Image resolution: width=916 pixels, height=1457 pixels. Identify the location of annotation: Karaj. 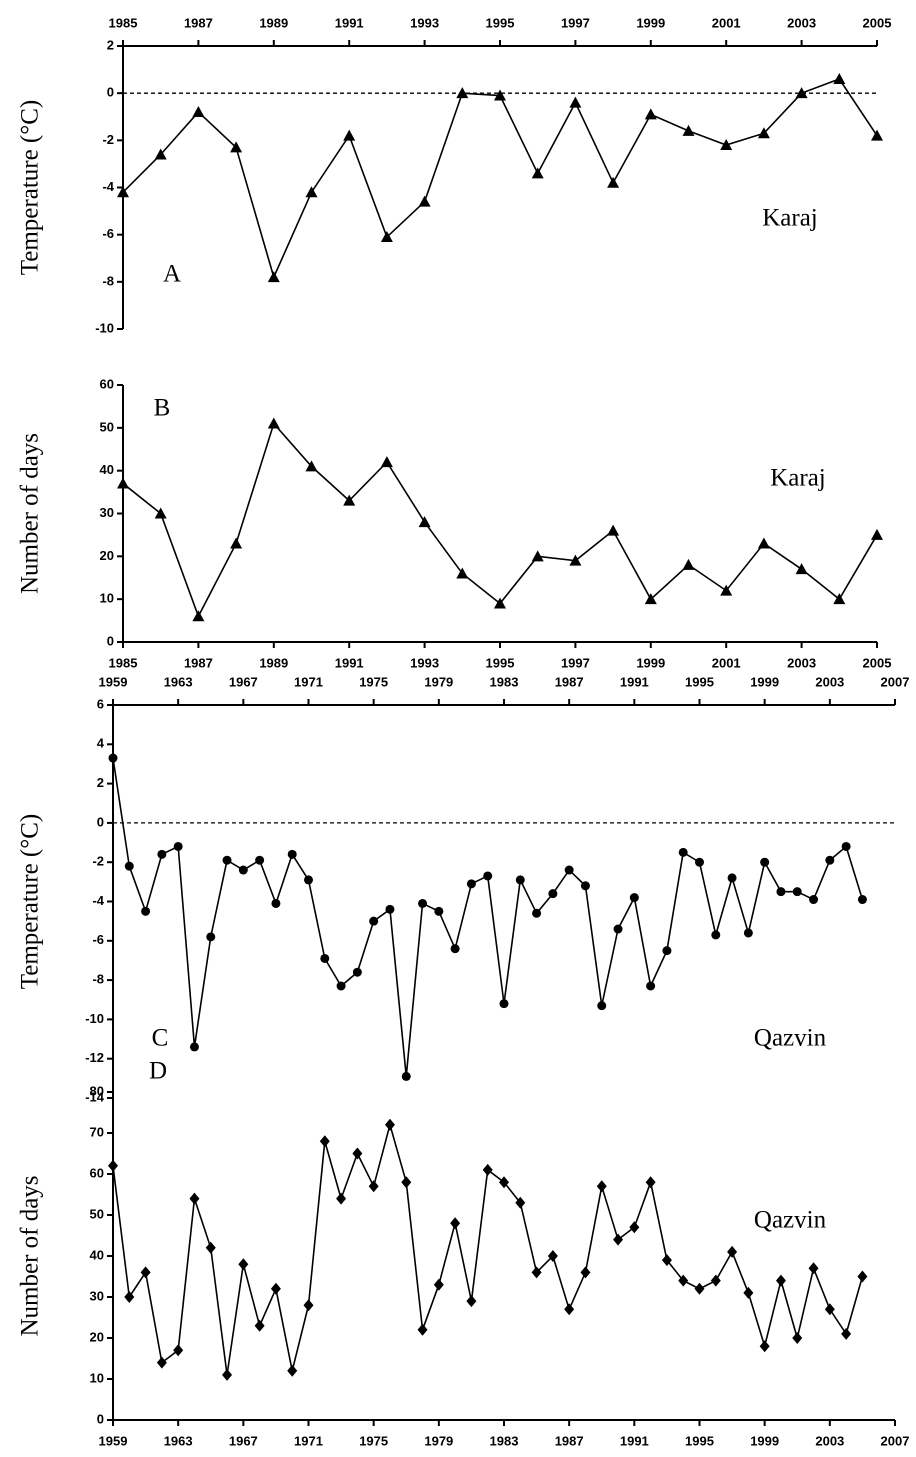
(790, 218).